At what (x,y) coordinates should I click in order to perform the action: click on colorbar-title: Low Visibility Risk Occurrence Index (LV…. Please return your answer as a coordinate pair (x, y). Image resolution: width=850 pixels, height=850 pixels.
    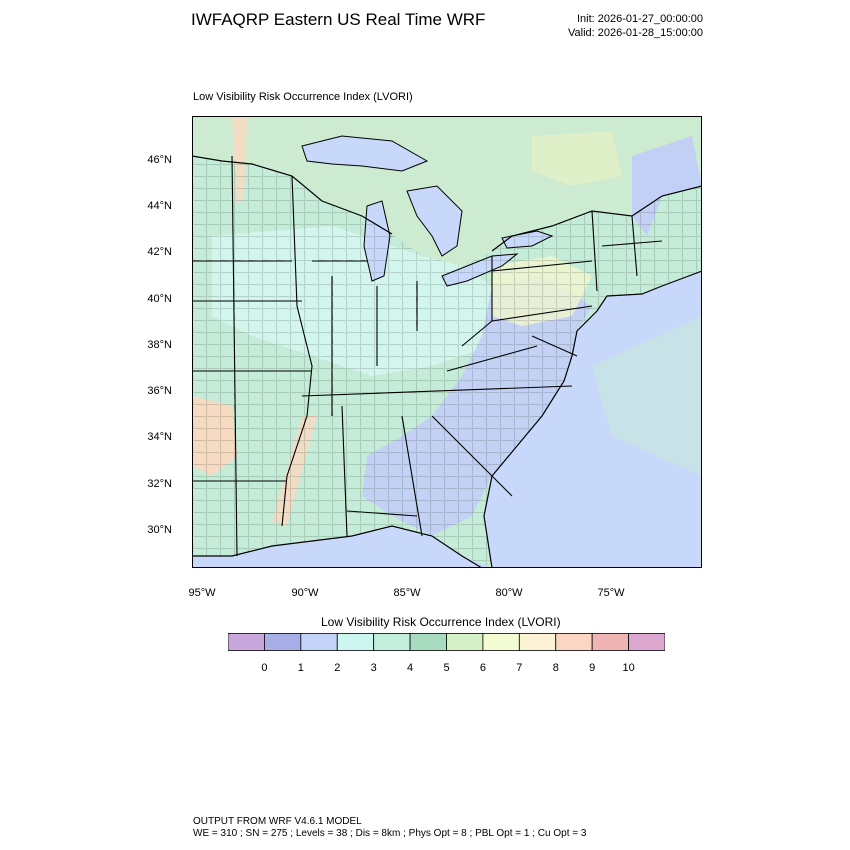
    Looking at the image, I should click on (441, 622).